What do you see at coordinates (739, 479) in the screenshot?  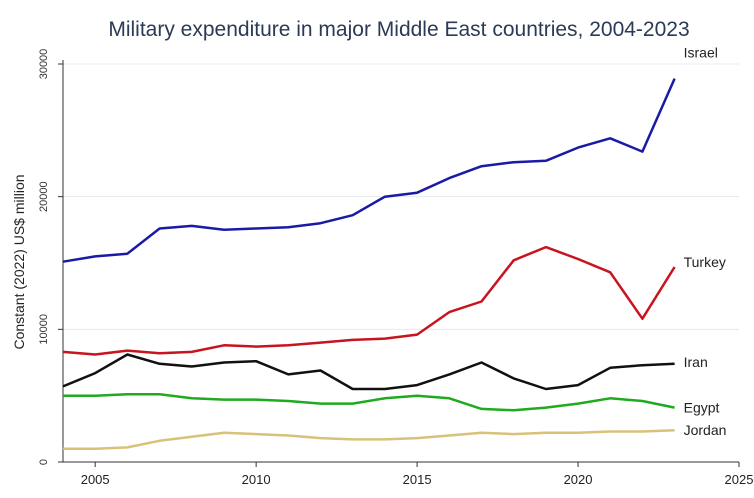 I see `x-tick-label: 2025` at bounding box center [739, 479].